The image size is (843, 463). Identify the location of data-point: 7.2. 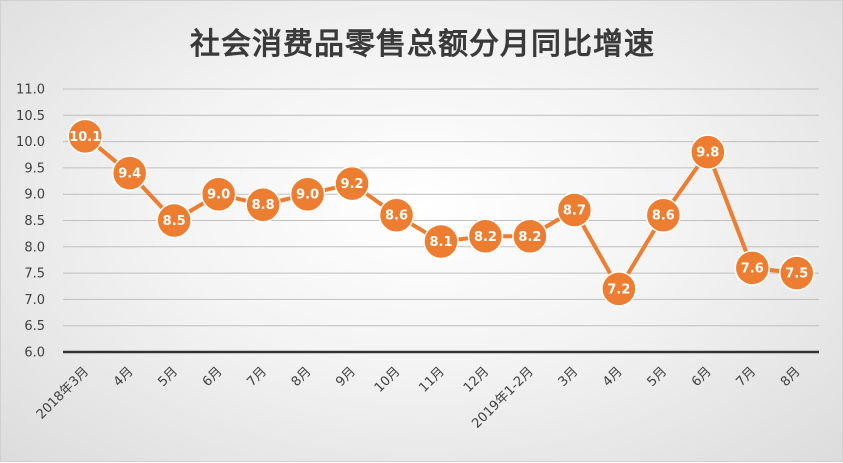
(619, 289).